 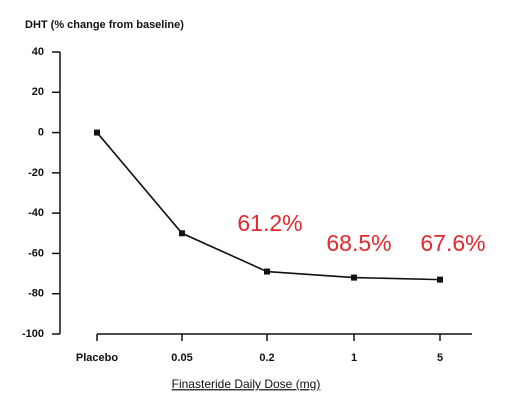 What do you see at coordinates (36, 253) in the screenshot?
I see `y-tick-label: -60` at bounding box center [36, 253].